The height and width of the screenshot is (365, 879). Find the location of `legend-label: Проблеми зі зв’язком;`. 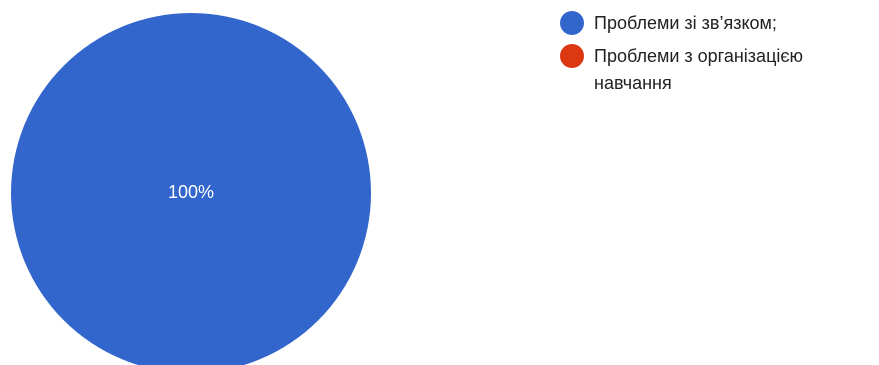

legend-label: Проблеми зі зв’язком; is located at coordinates (685, 23).